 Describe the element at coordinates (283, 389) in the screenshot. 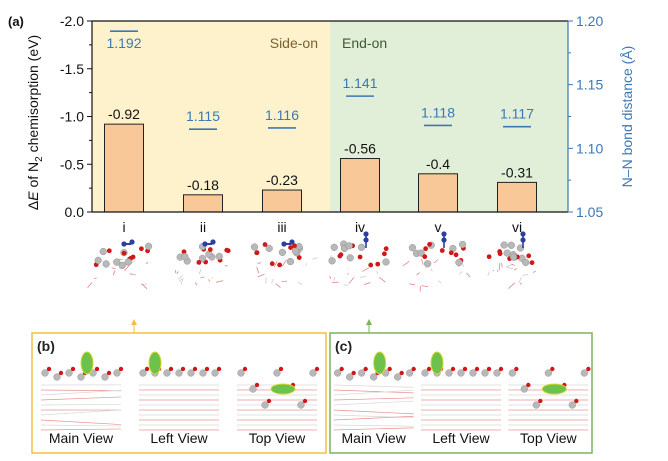

I see `charge-density-blob` at that location.